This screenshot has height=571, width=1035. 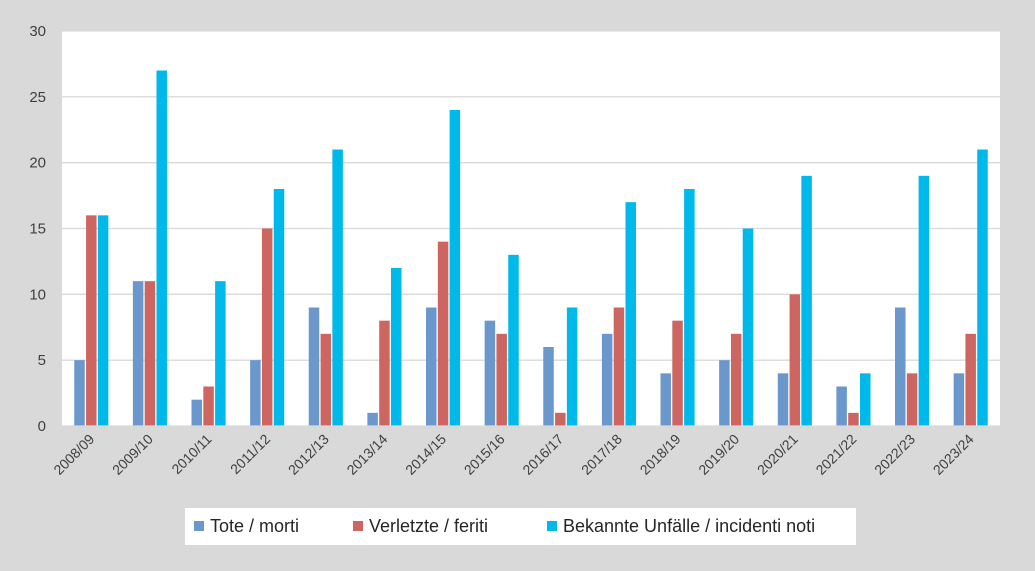 I want to click on y-tick-label: 15, so click(x=37, y=229).